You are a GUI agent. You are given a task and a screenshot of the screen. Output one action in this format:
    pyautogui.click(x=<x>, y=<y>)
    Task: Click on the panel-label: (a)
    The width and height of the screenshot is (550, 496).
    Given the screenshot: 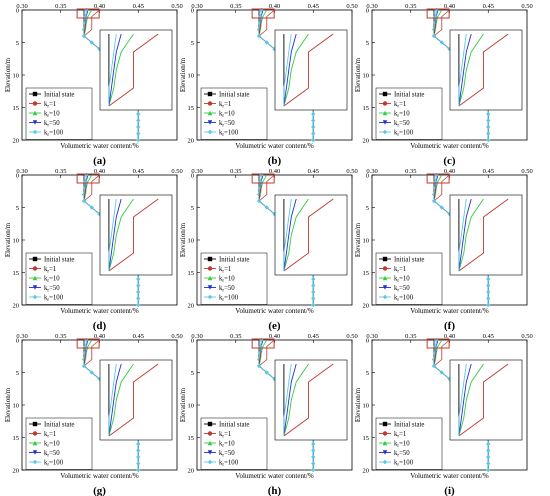 What is the action you would take?
    pyautogui.click(x=99, y=161)
    